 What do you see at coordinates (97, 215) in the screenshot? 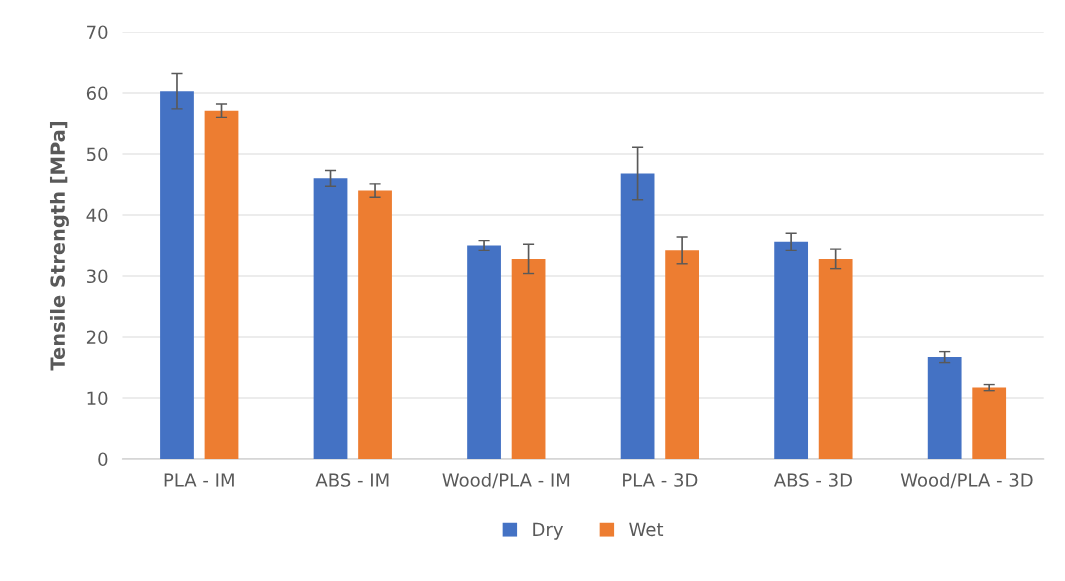
I see `y-tick-label: 40` at bounding box center [97, 215].